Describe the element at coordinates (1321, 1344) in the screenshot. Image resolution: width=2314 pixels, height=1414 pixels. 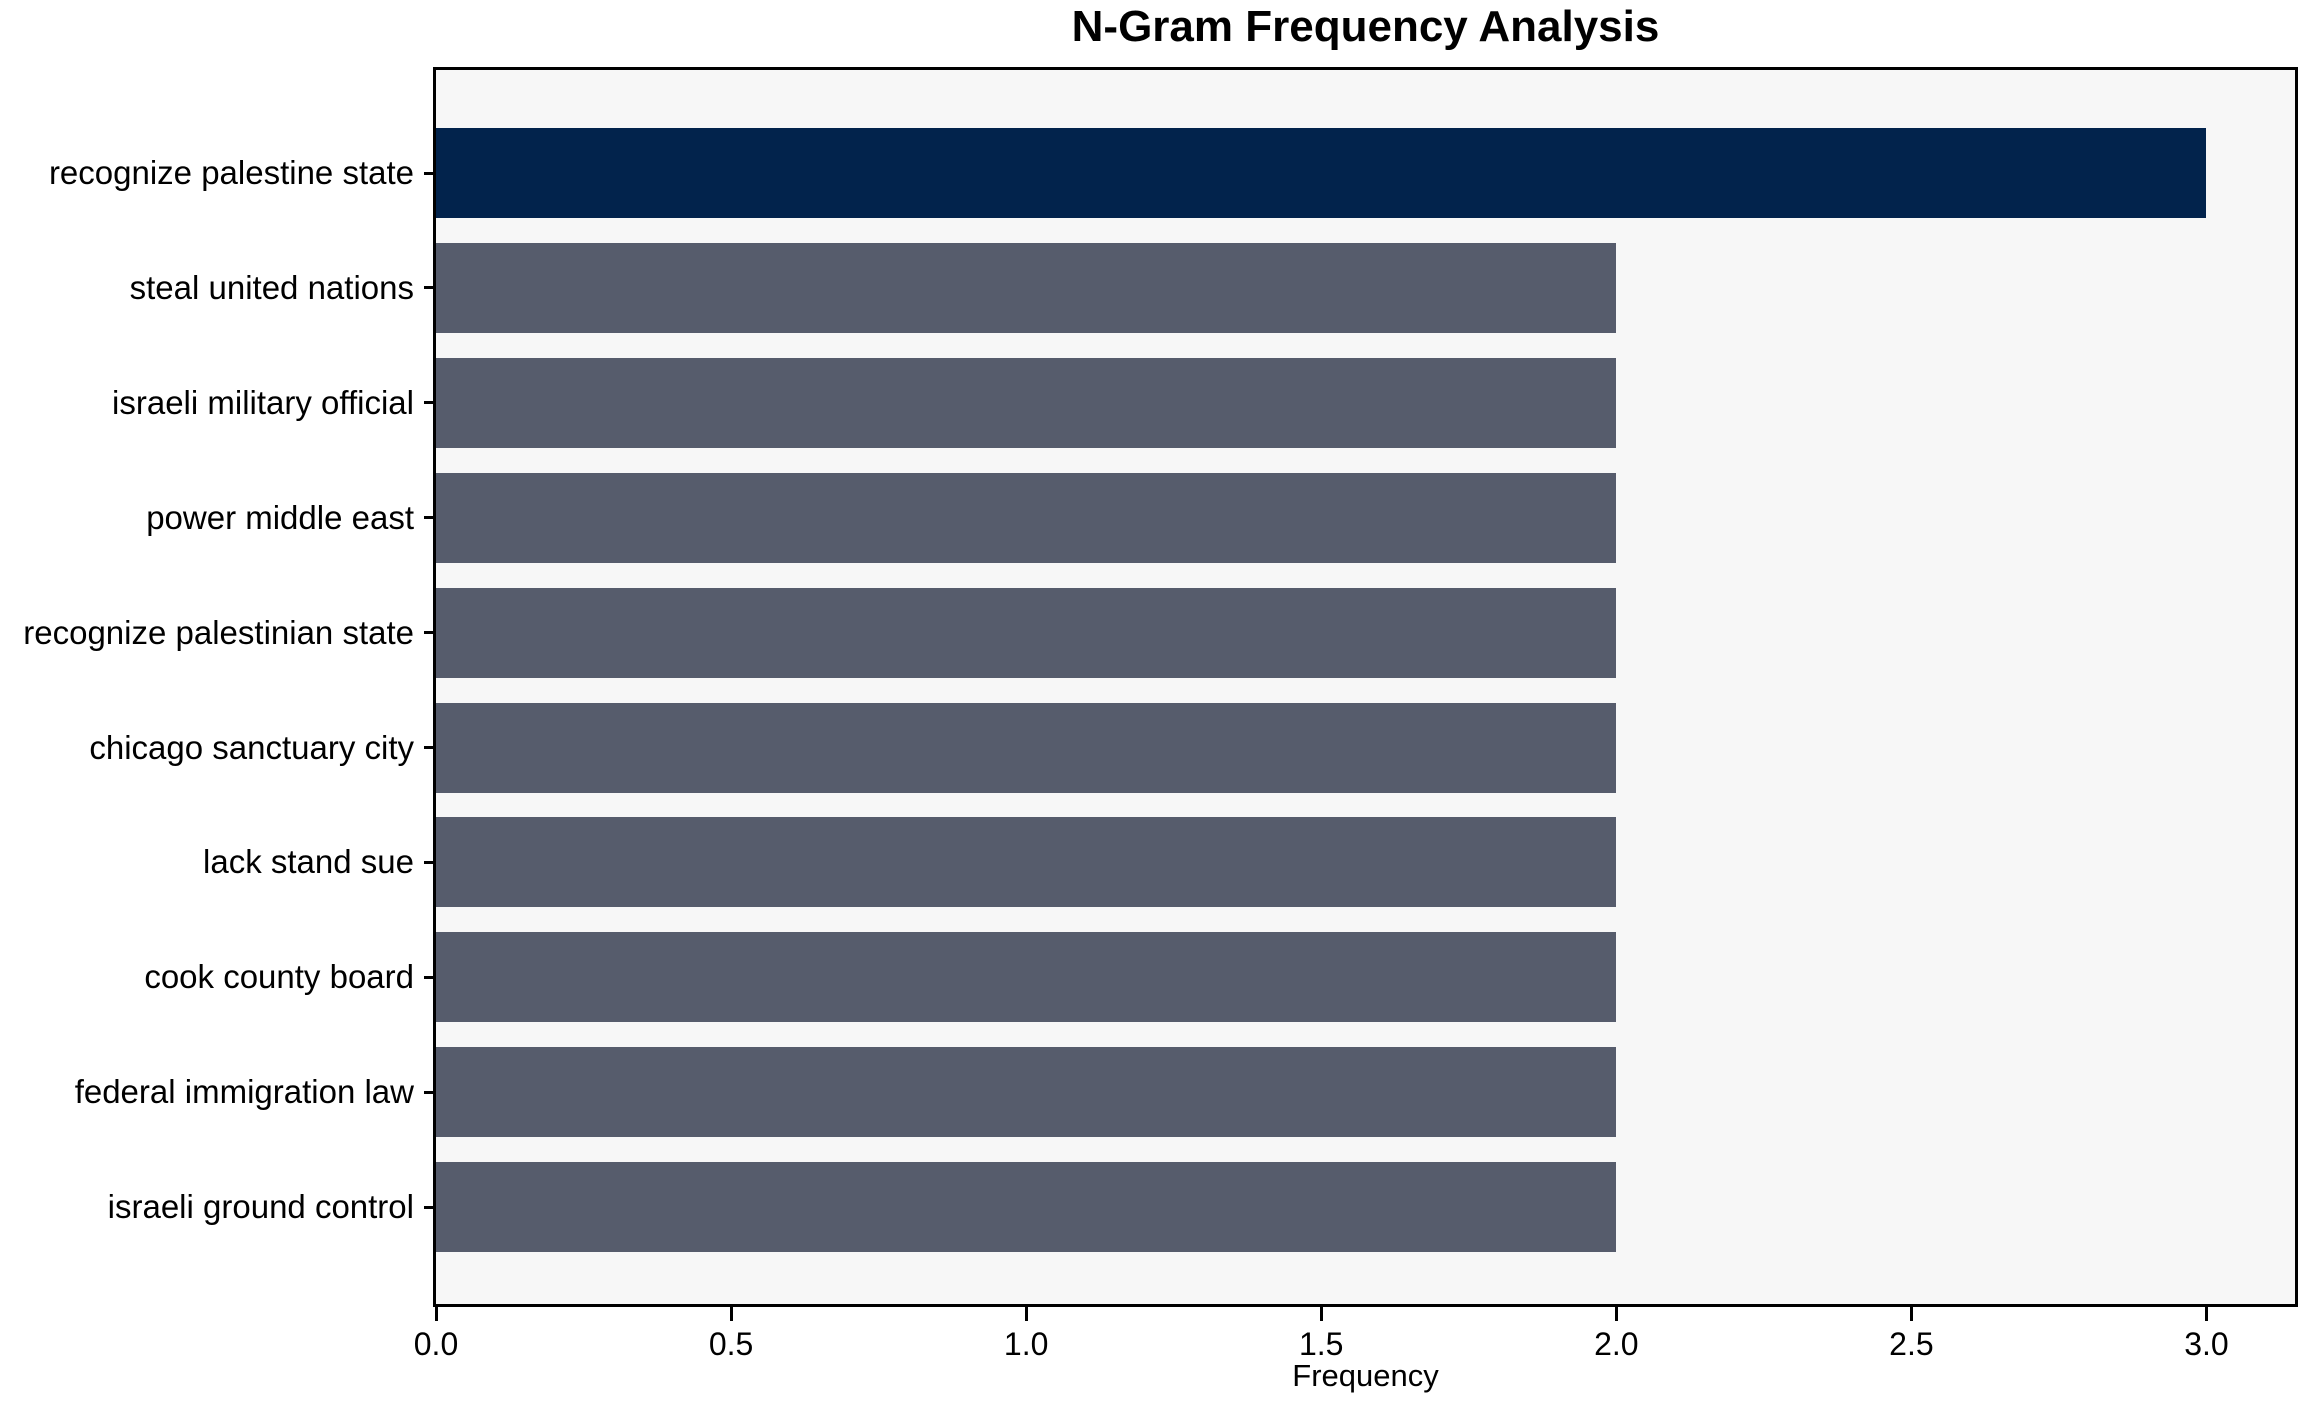
I see `x-tick-label: 1.5` at that location.